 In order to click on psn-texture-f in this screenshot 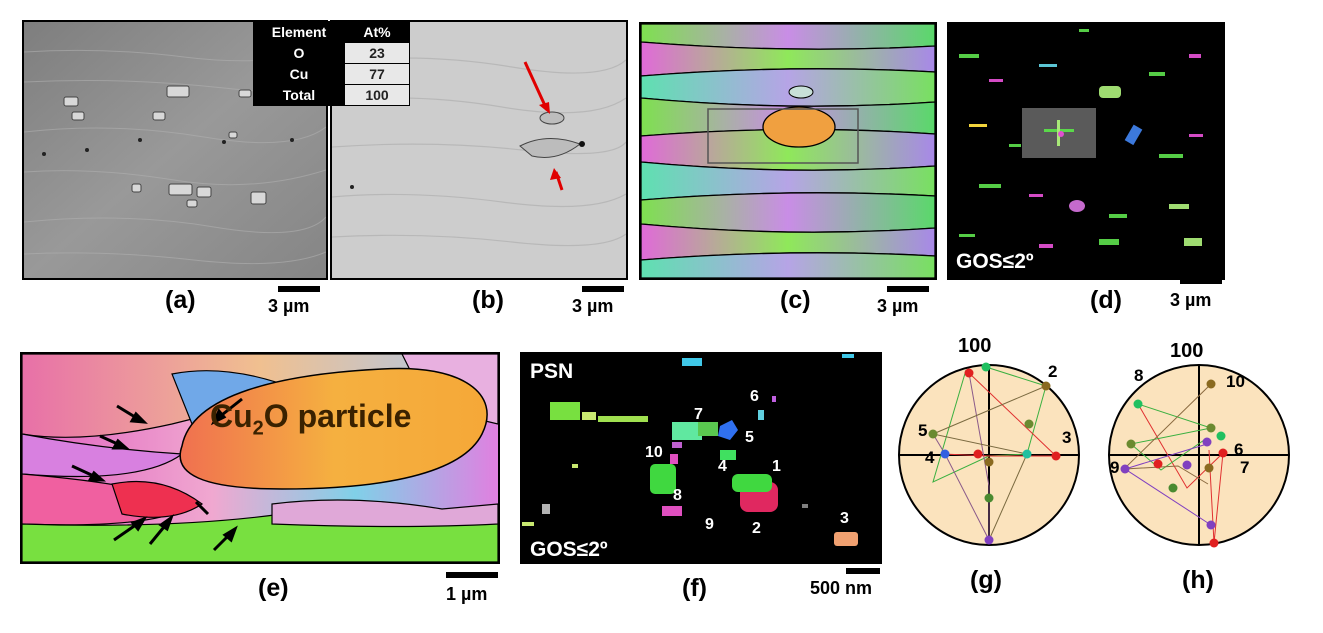, I will do `click(701, 458)`.